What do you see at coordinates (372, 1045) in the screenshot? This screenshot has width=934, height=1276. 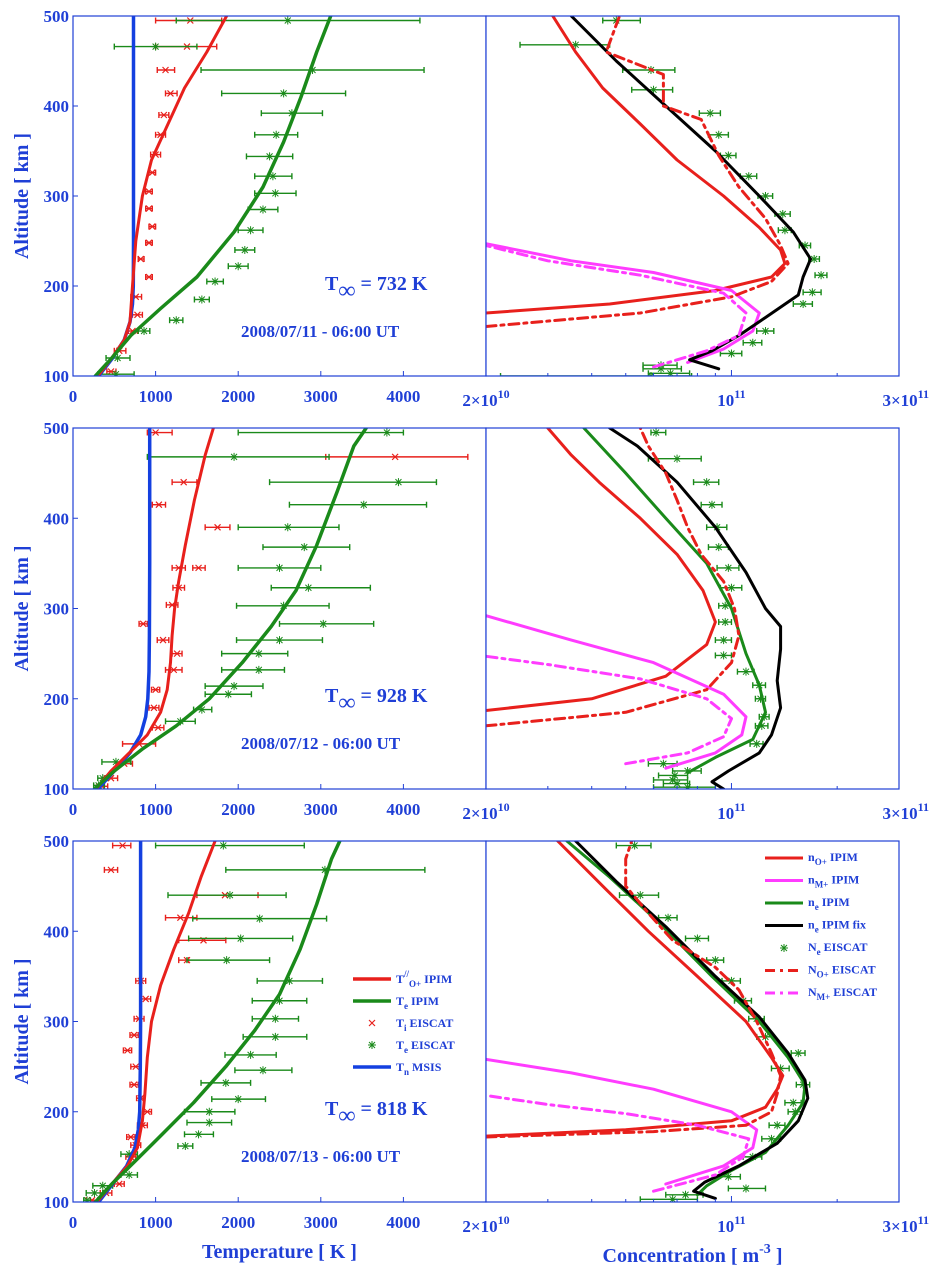 I see `legend-swatch` at bounding box center [372, 1045].